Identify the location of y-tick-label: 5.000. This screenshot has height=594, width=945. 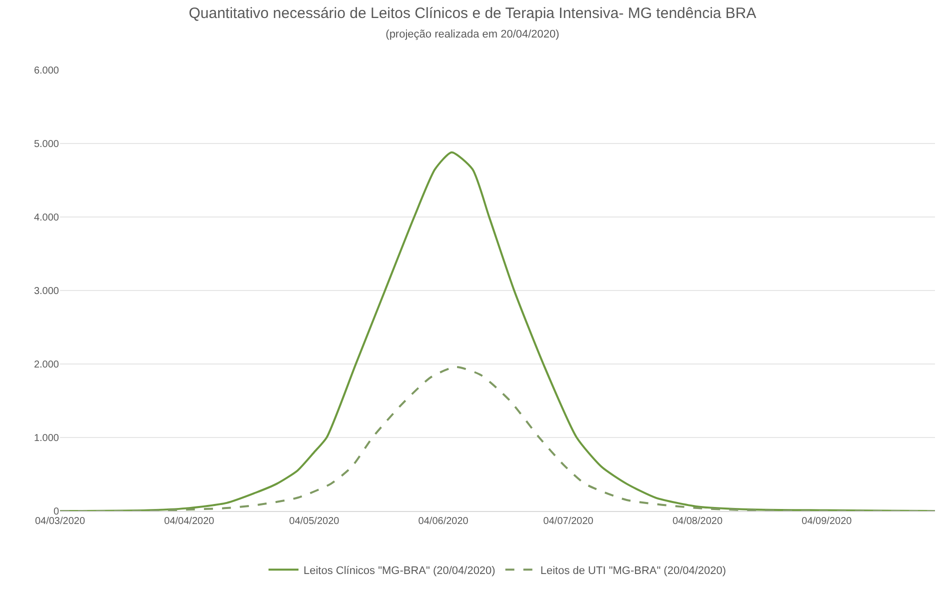
(47, 144).